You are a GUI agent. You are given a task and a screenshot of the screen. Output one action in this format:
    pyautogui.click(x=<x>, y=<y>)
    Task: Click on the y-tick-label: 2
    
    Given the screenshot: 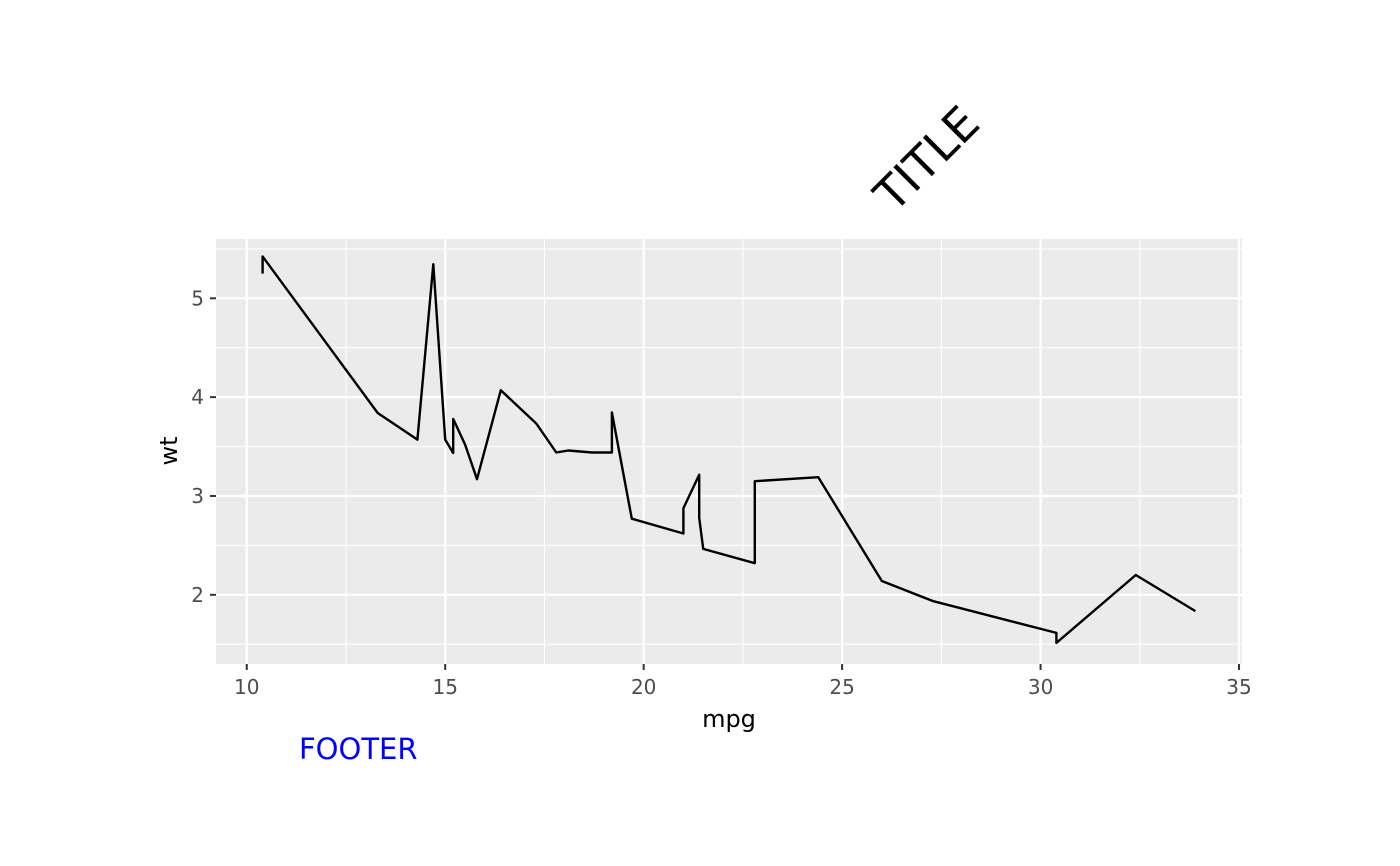 What is the action you would take?
    pyautogui.click(x=197, y=595)
    